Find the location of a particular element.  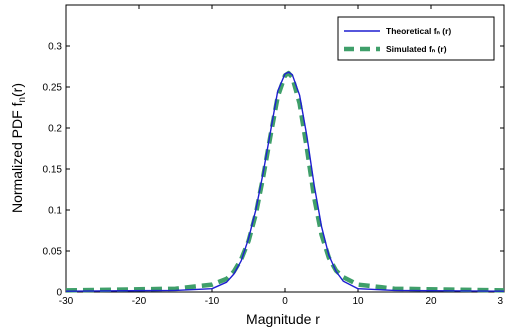

y-tick-label: 0.1 is located at coordinates (55, 211).